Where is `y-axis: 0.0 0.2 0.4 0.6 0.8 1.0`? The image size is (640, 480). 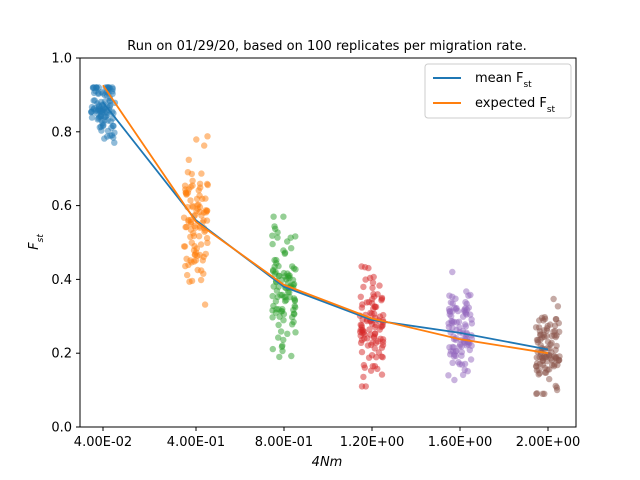
y-axis: 0.0 0.2 0.4 0.6 0.8 1.0 is located at coordinates (65, 244).